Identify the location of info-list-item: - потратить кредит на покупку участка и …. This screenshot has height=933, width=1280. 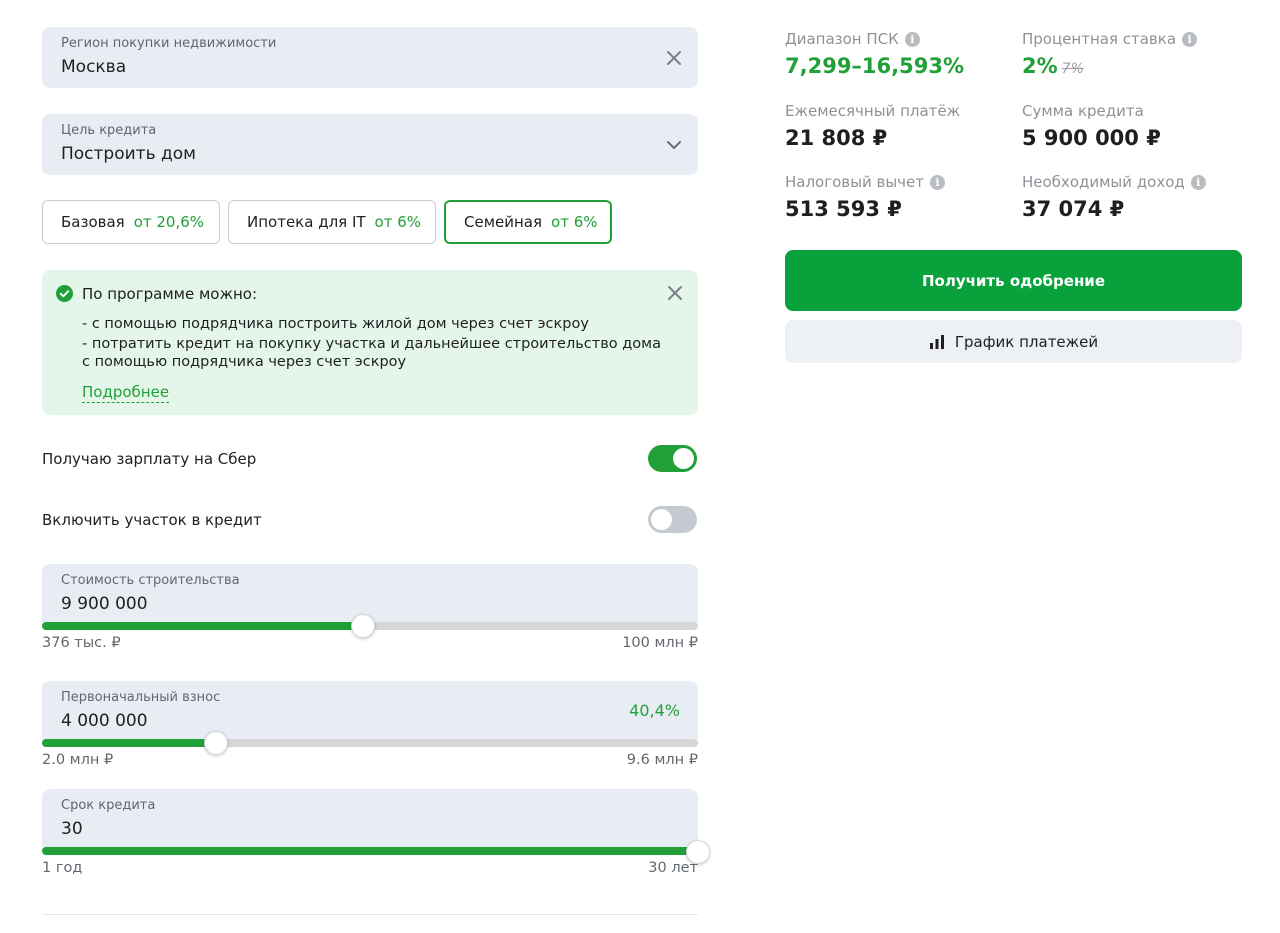
(371, 343).